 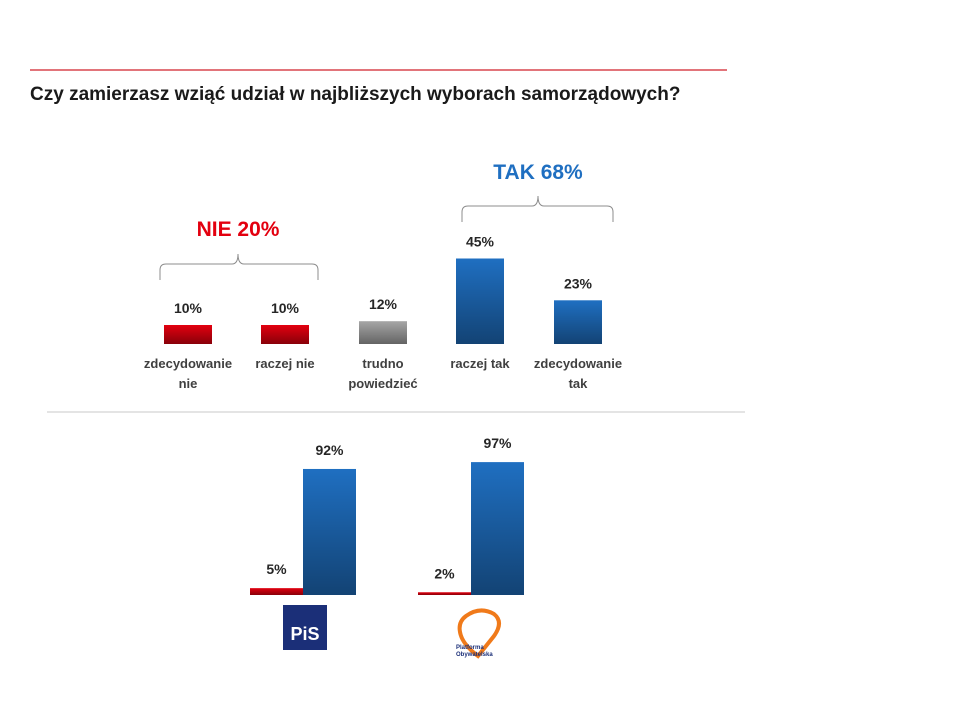 What do you see at coordinates (383, 373) in the screenshot?
I see `category-label: trudno powiedzieć` at bounding box center [383, 373].